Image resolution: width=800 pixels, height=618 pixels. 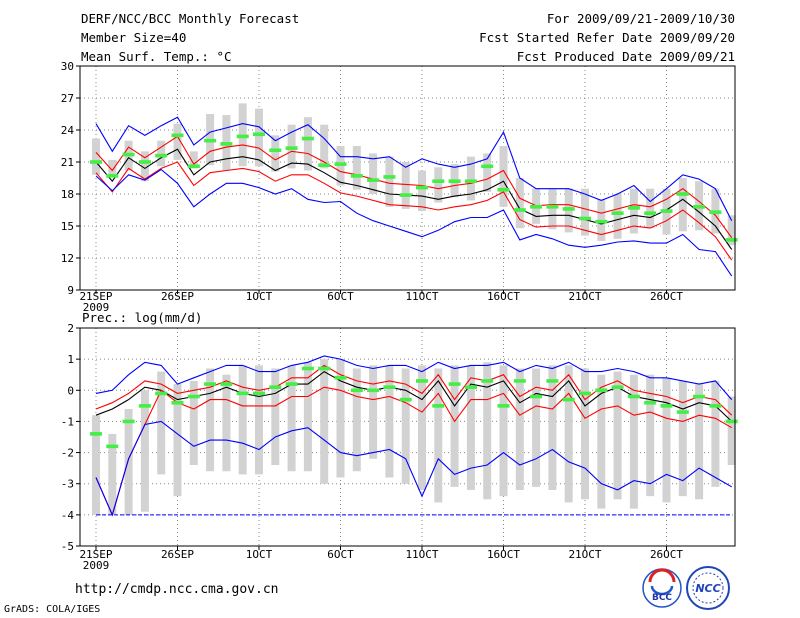 I want to click on temp-series-outer-low, so click(x=414, y=222).